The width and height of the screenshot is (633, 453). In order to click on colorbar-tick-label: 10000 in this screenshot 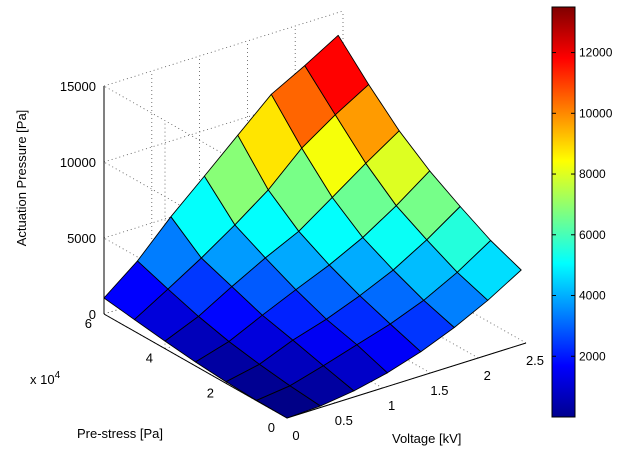, I will do `click(596, 113)`.